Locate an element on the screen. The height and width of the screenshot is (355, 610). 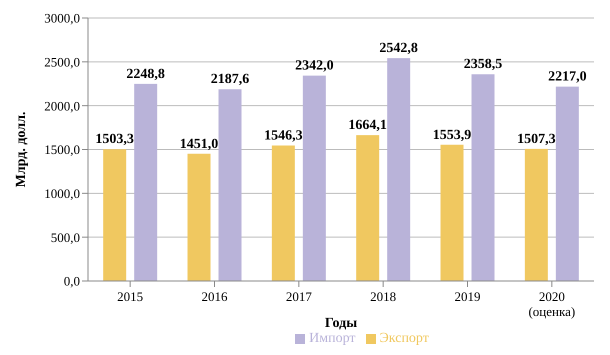
x-tick-label: 2018 is located at coordinates (383, 296).